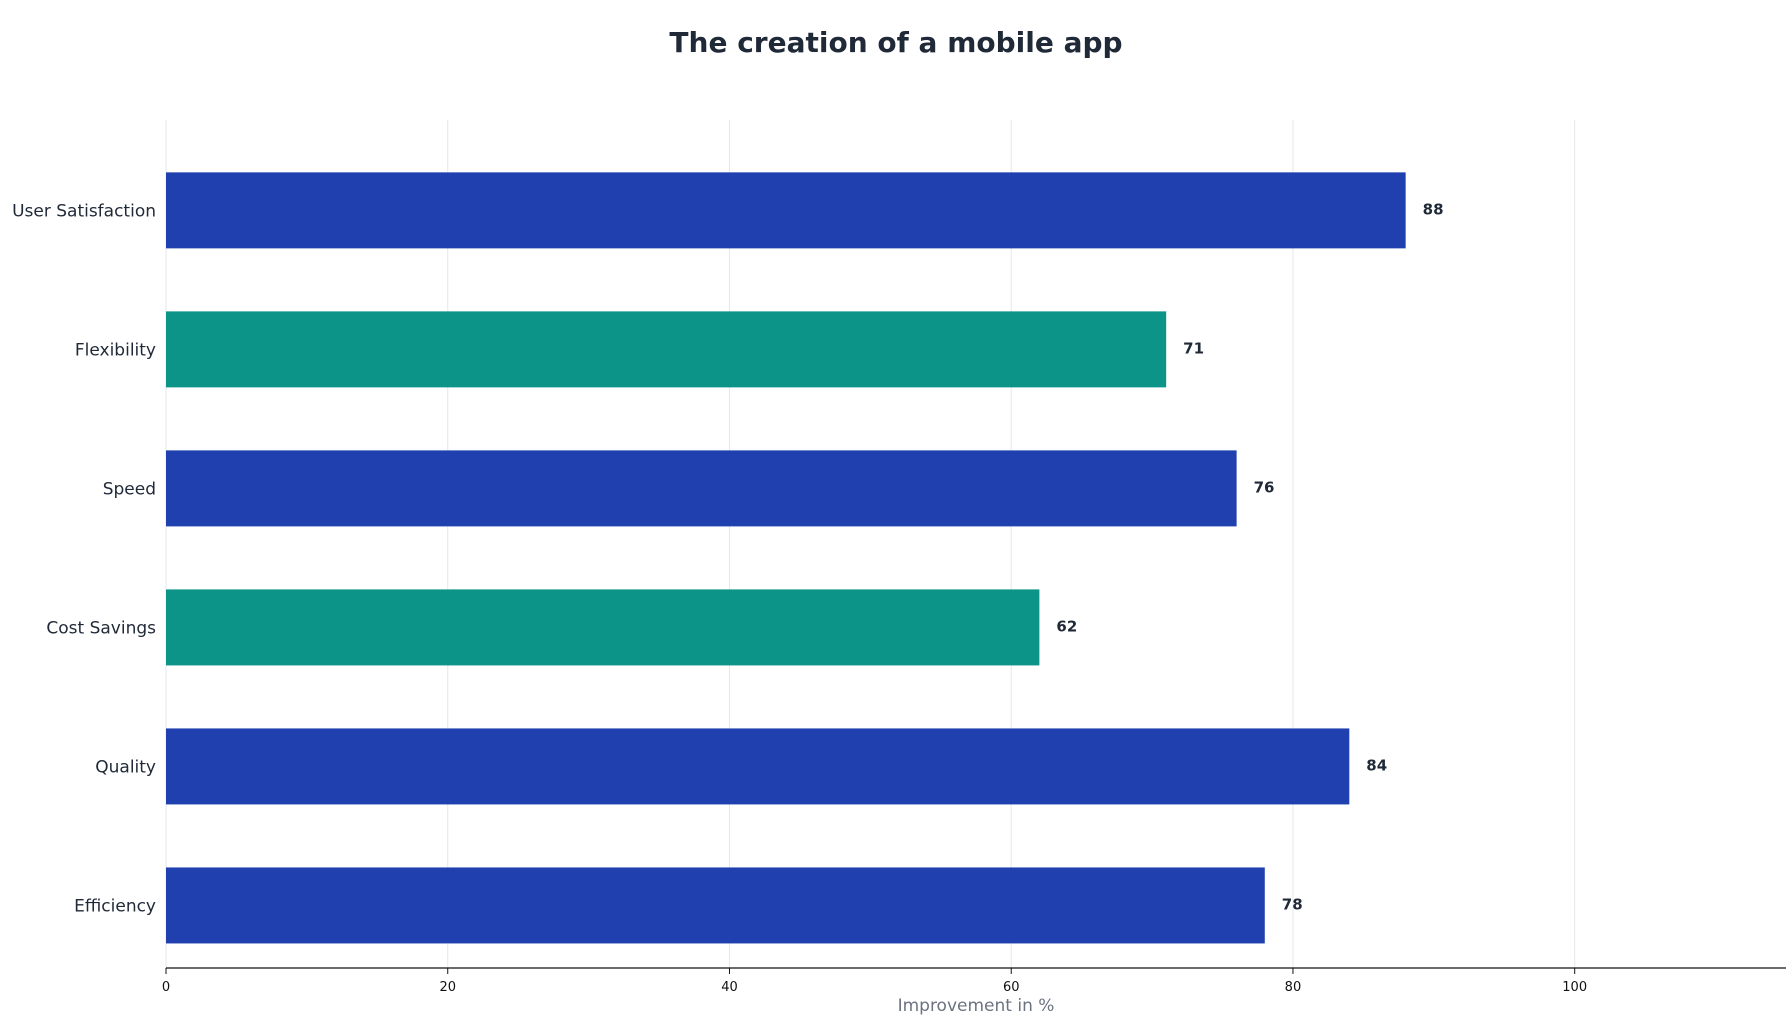  I want to click on chart-title: The creation of a mobile app, so click(895, 42).